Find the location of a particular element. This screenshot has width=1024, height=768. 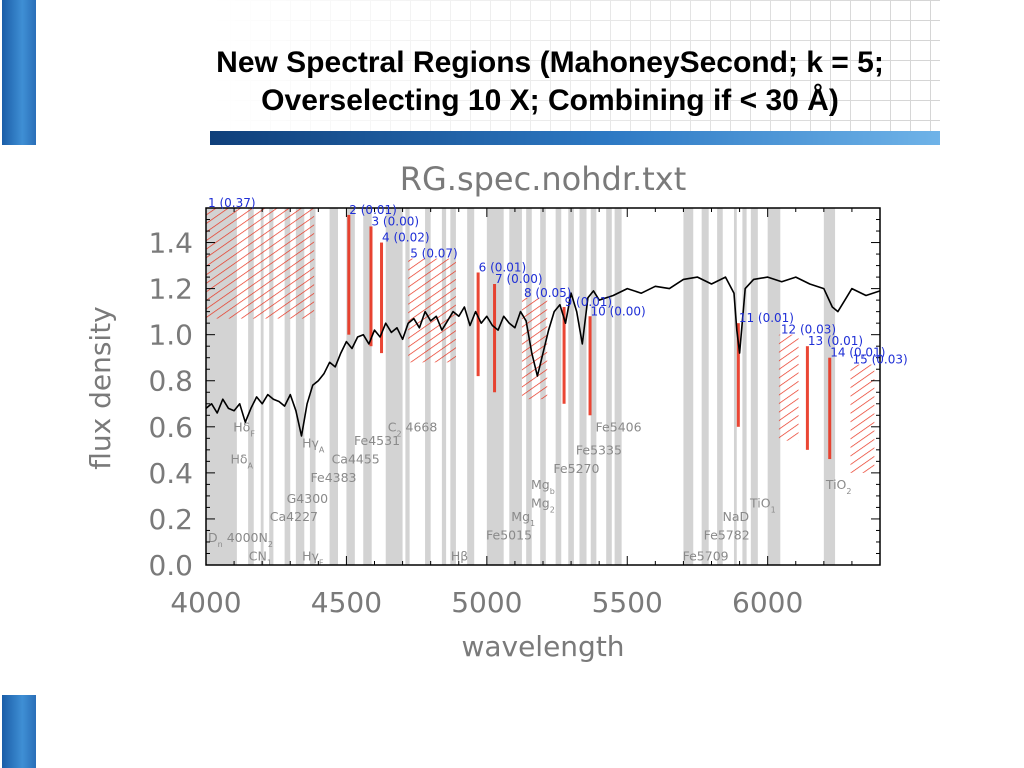

x-tick-label: 4000 is located at coordinates (205, 602).